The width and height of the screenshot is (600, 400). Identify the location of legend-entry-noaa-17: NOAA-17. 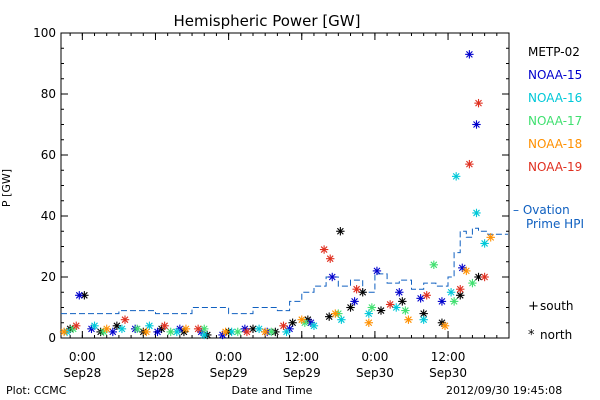
(555, 121).